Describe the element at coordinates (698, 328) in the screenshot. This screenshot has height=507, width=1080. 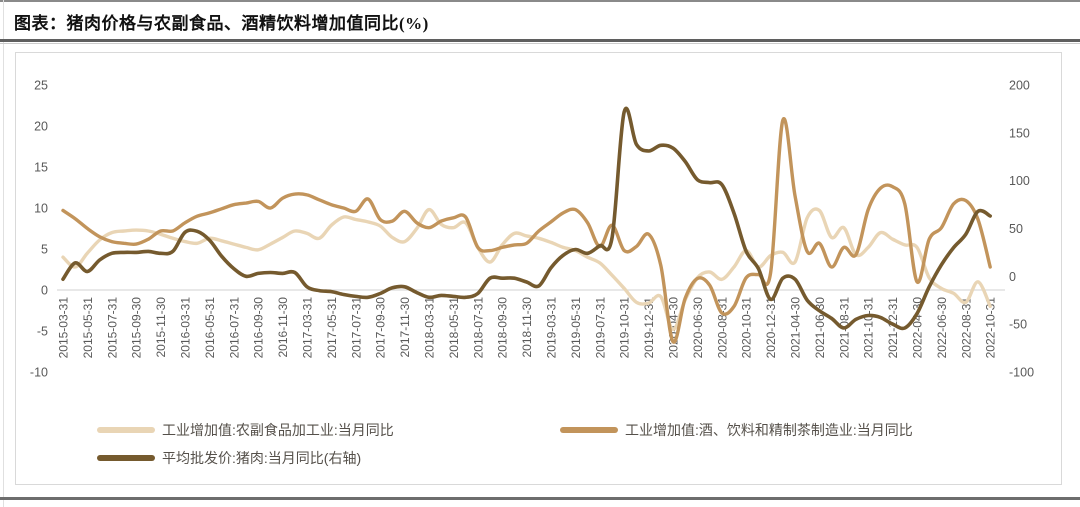
I see `x-axis-tick-label: 2020-06-30` at that location.